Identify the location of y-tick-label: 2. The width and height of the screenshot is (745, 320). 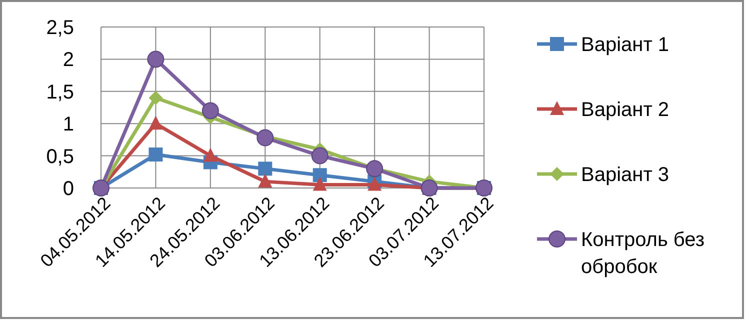
(68, 60).